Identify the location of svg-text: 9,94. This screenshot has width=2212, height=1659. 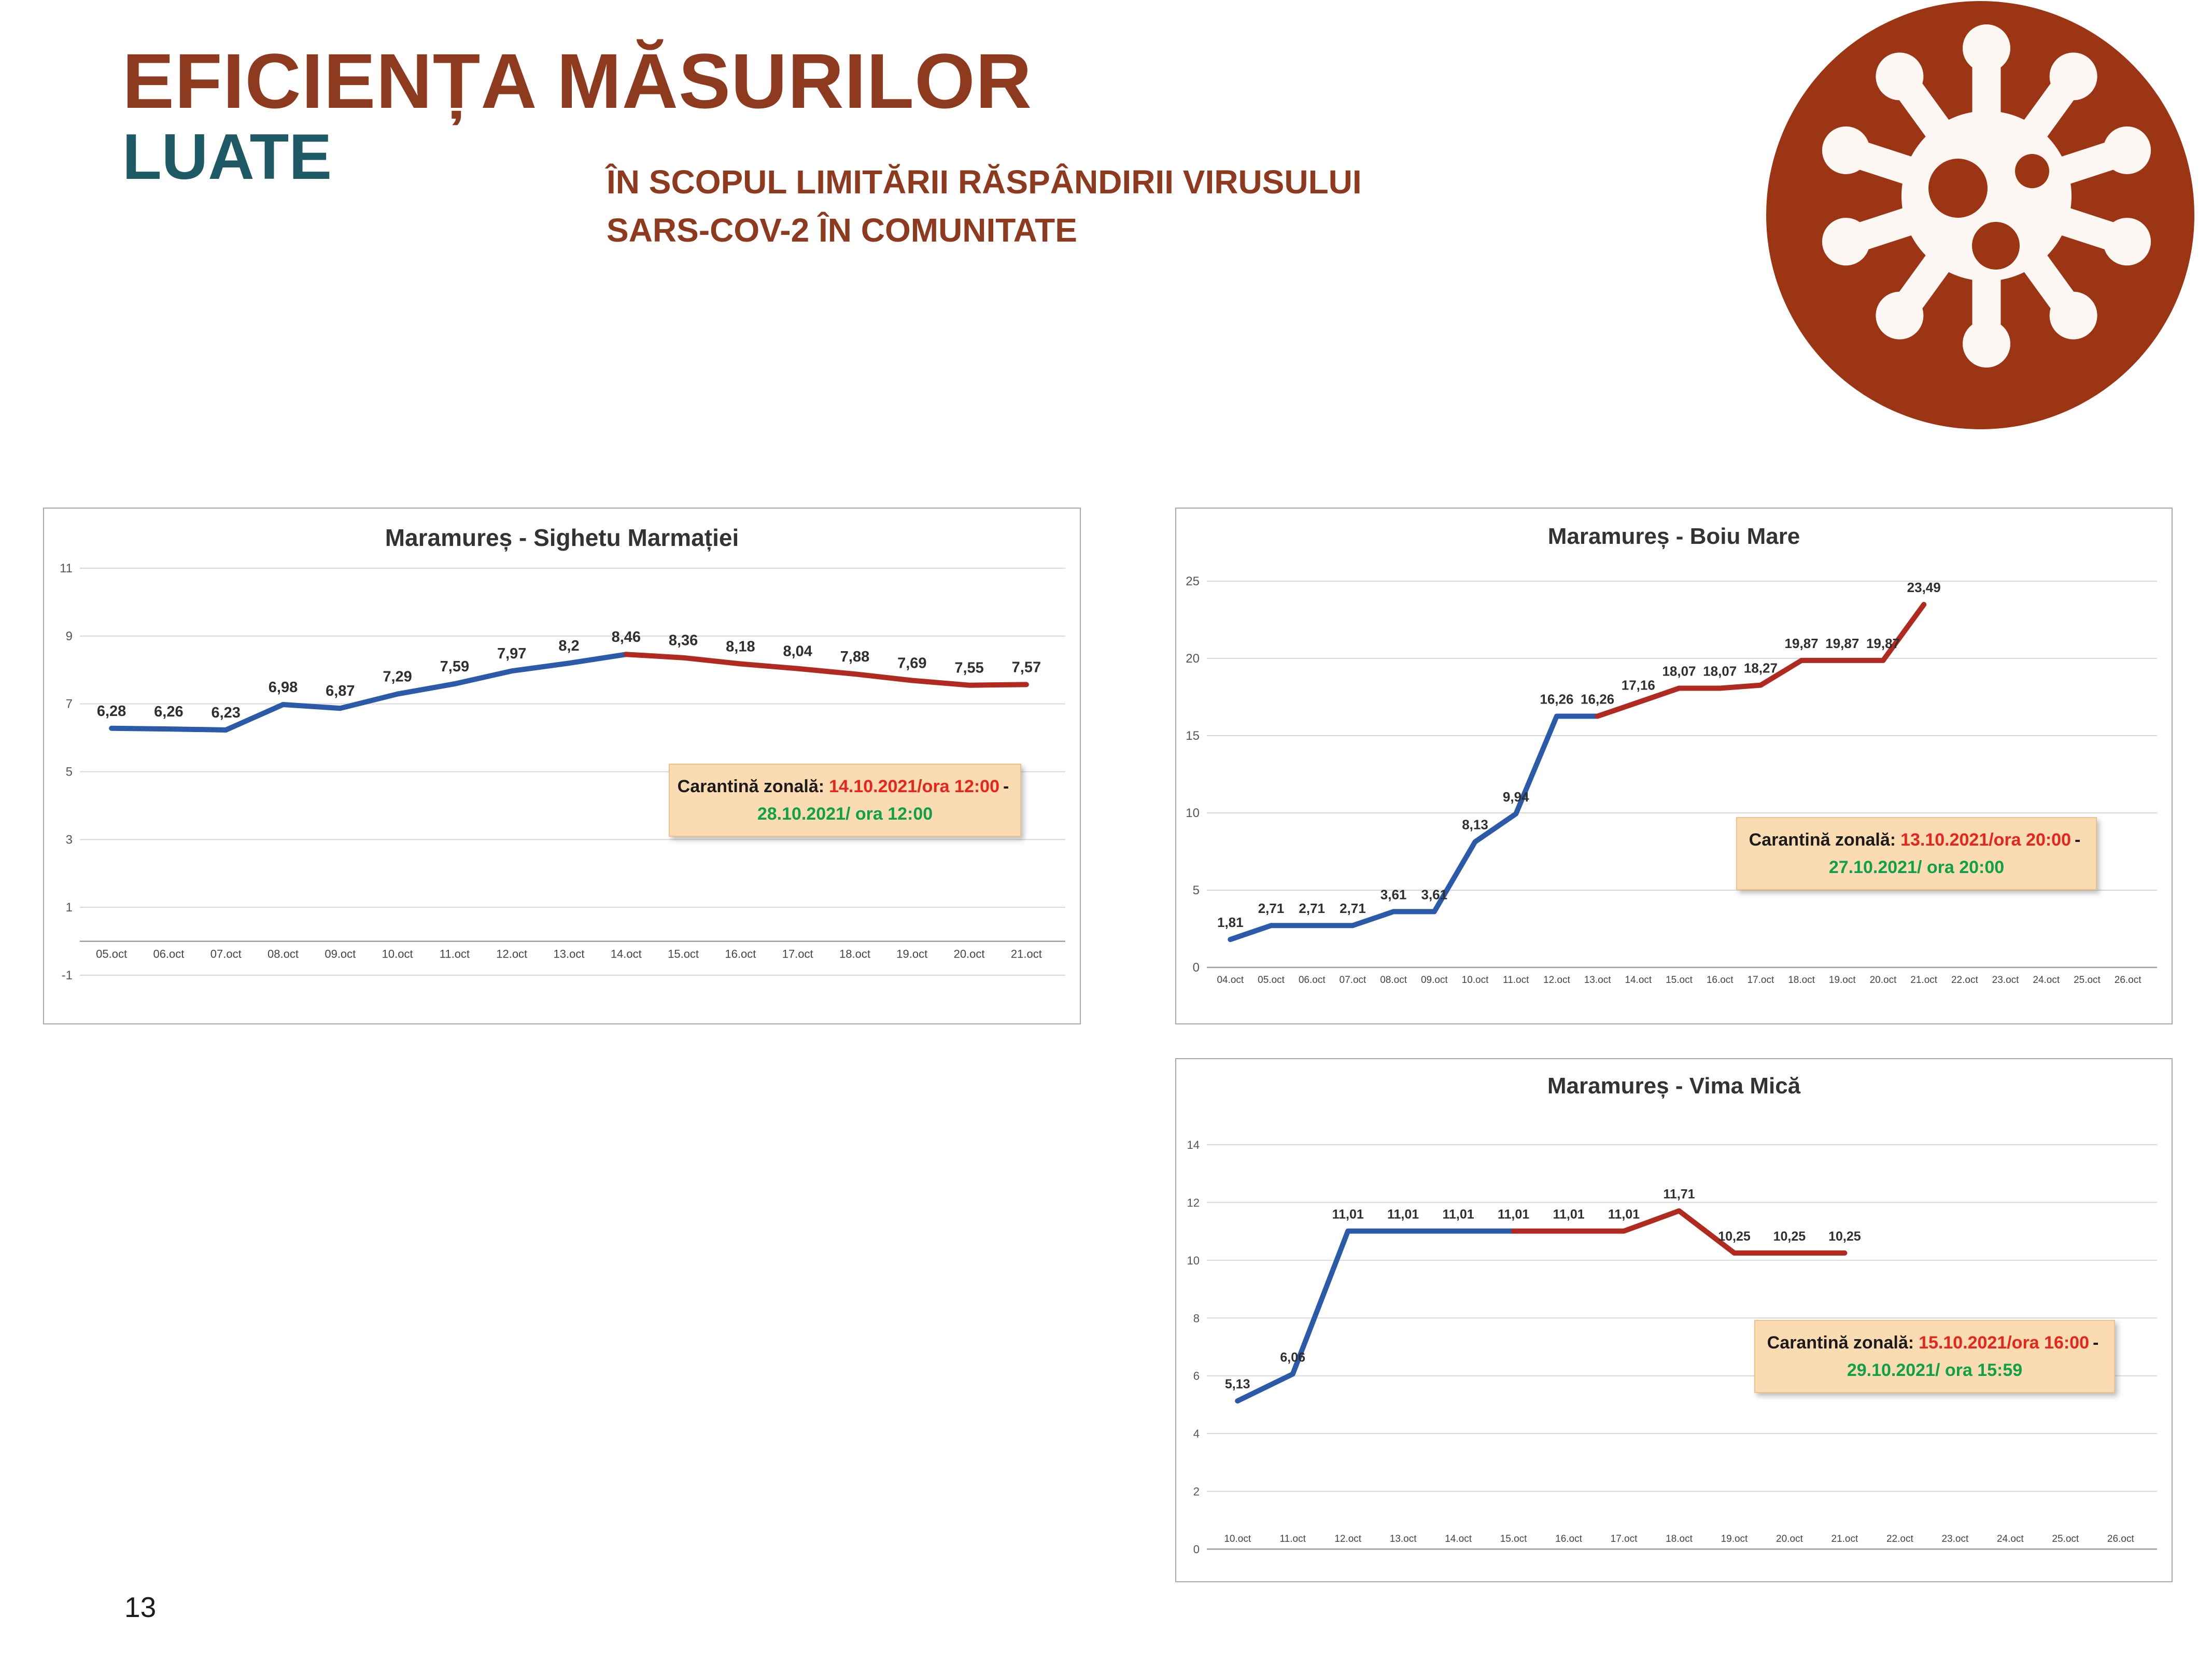
(1516, 797).